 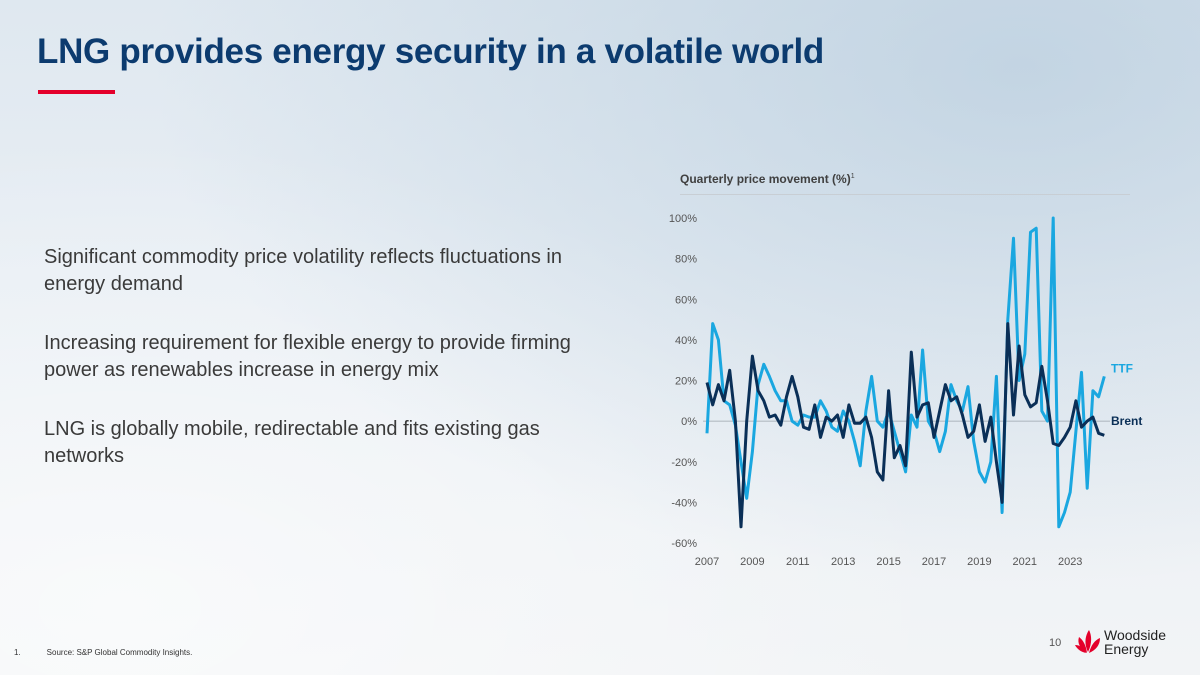 I want to click on x-tick-label: 2007, so click(x=707, y=562).